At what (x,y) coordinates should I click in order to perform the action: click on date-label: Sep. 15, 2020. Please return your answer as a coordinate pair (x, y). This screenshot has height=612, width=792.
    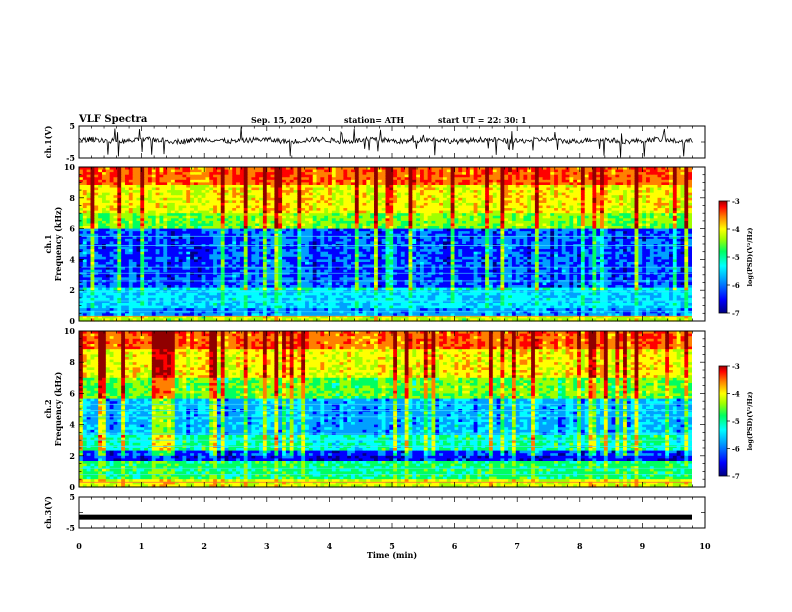
    Looking at the image, I should click on (281, 120).